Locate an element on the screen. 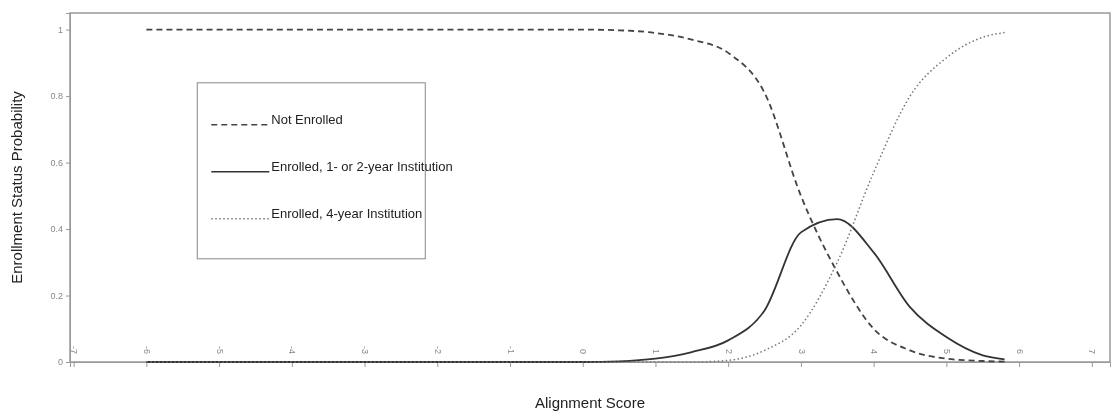 Image resolution: width=1117 pixels, height=418 pixels. x-tick-label: 5 is located at coordinates (946, 351).